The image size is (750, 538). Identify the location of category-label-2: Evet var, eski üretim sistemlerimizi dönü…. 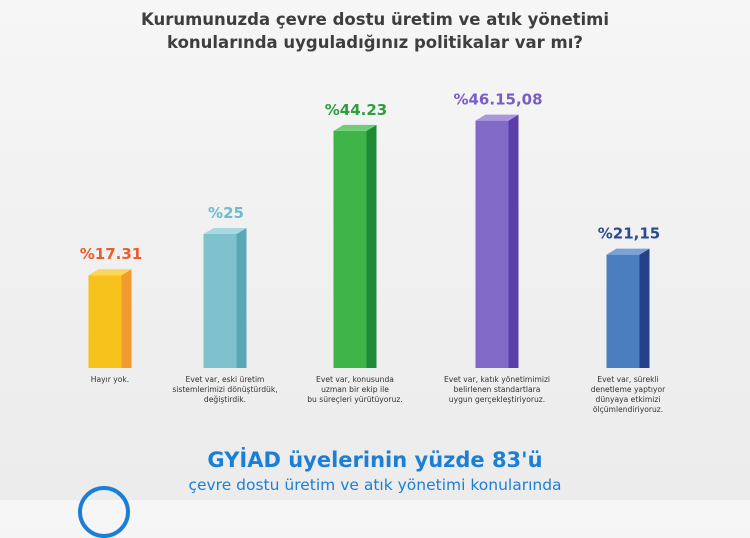
(224, 389).